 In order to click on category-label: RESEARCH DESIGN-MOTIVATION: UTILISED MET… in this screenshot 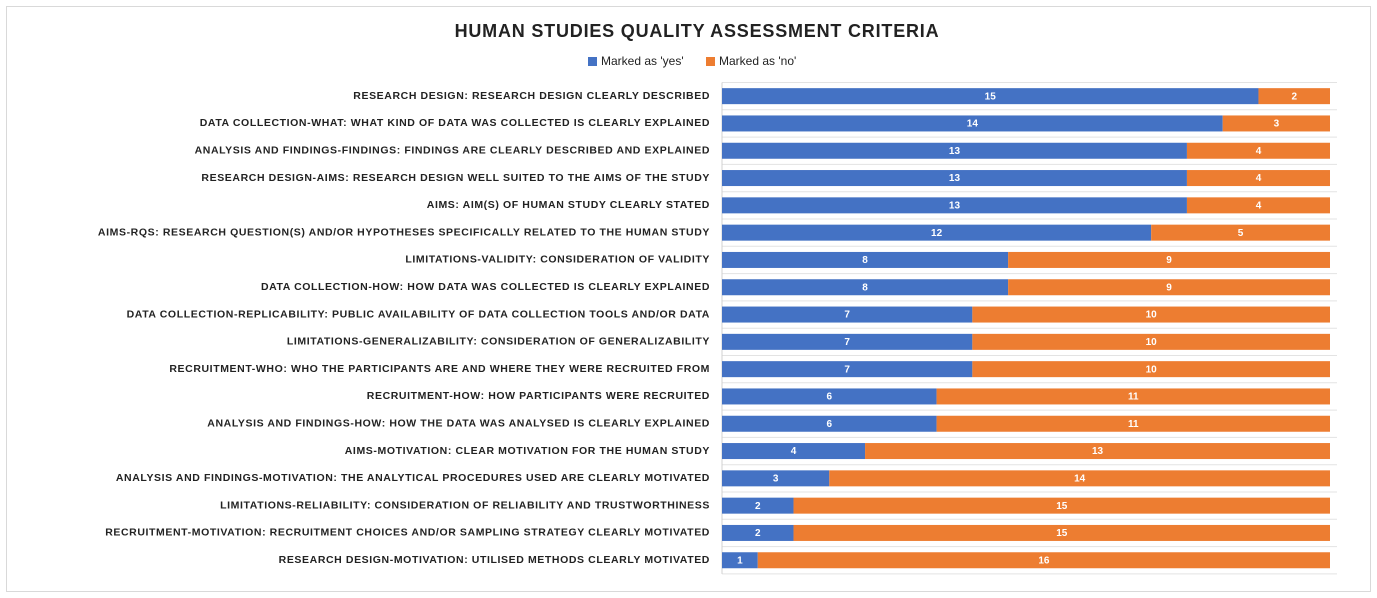, I will do `click(494, 560)`.